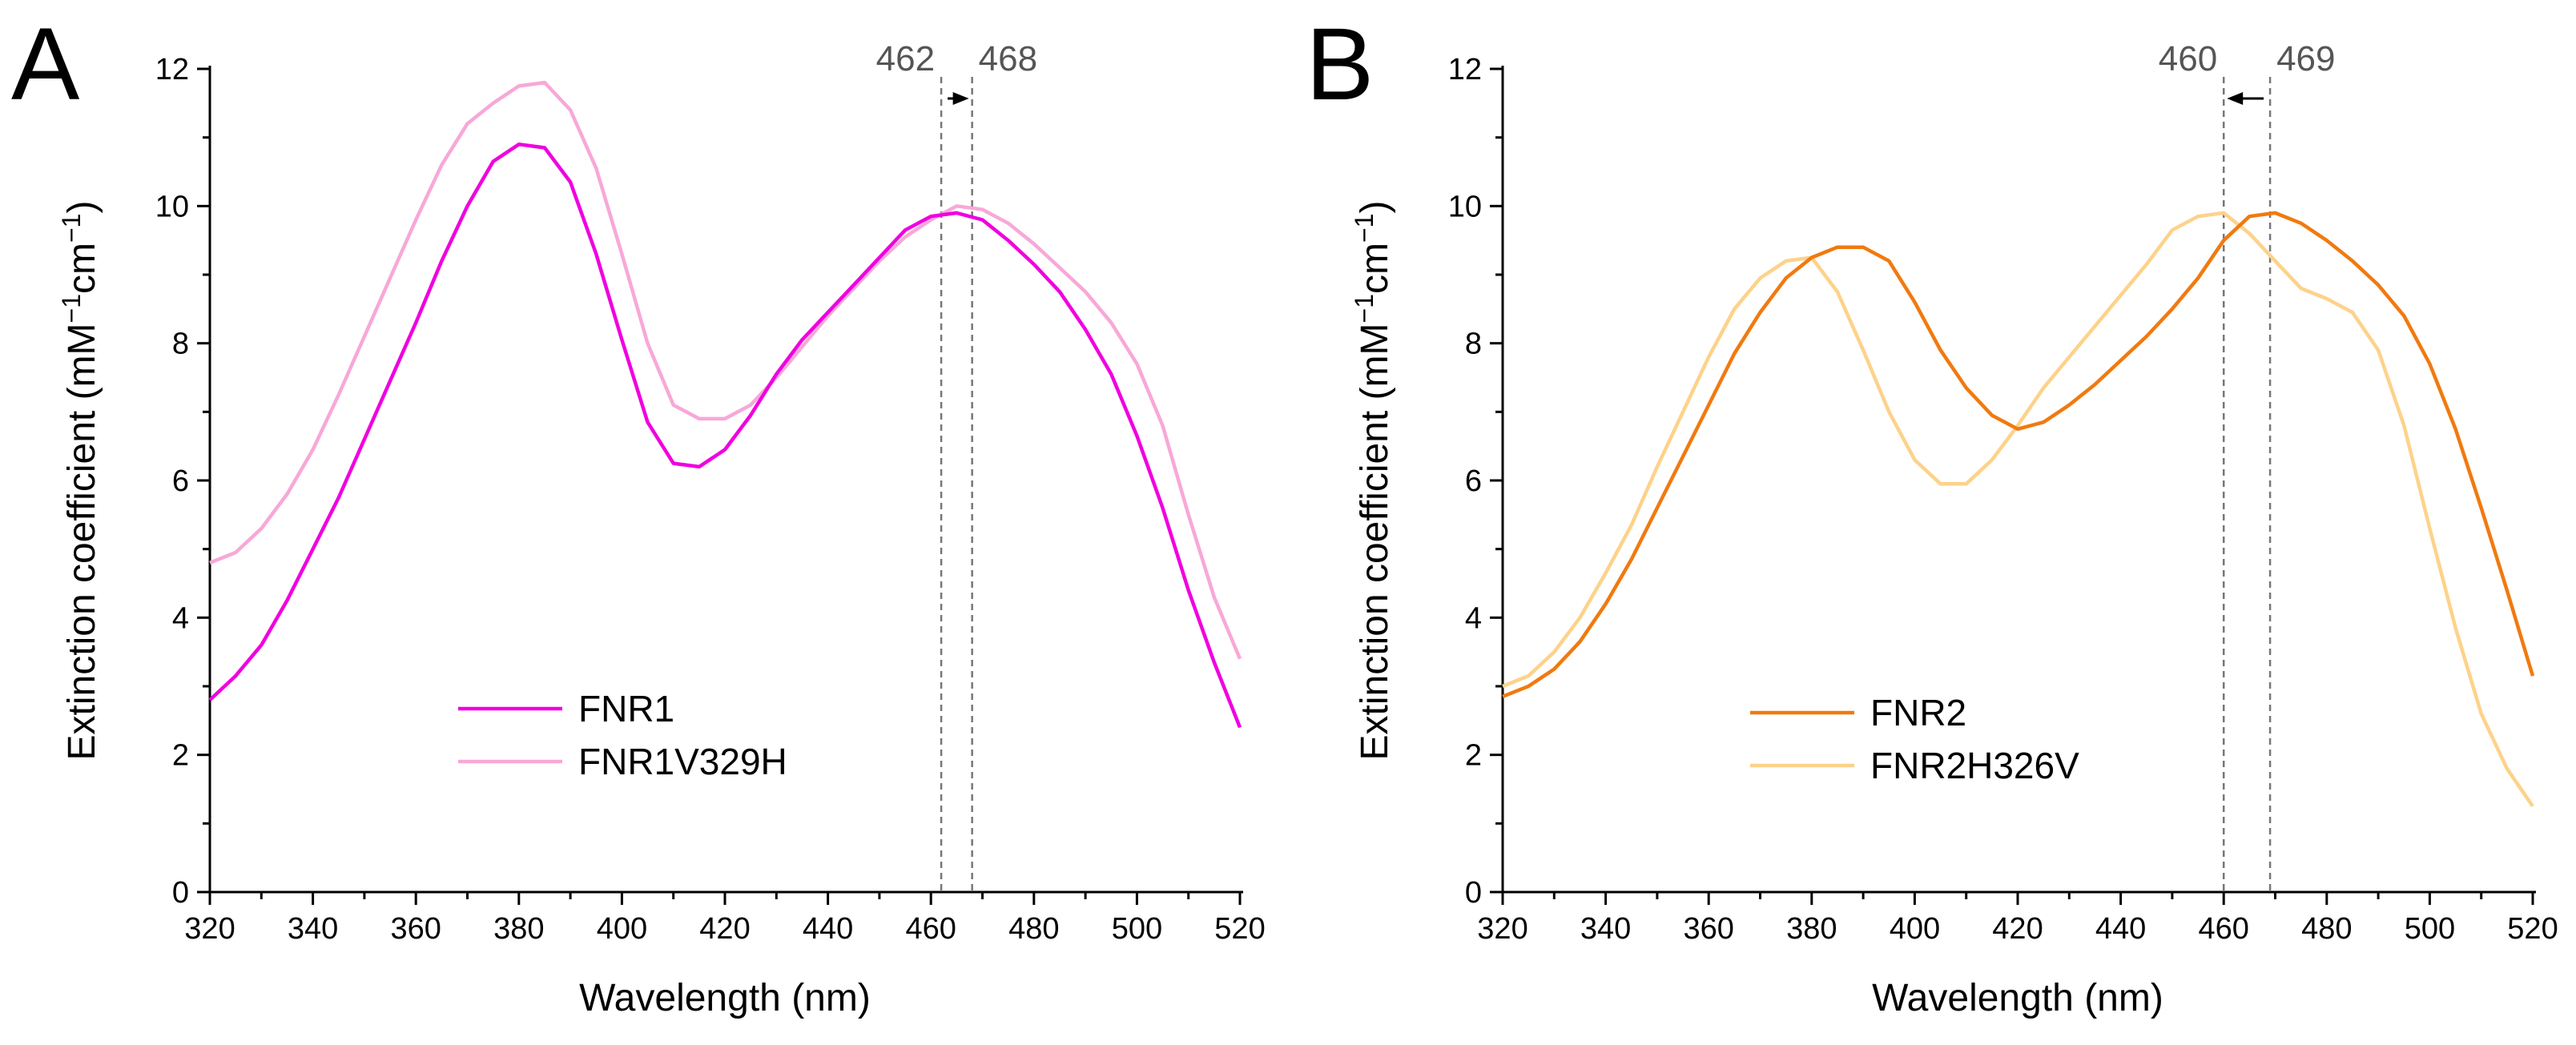 This screenshot has width=2576, height=1045. I want to click on legend-label: FNR2H326V, so click(1974, 765).